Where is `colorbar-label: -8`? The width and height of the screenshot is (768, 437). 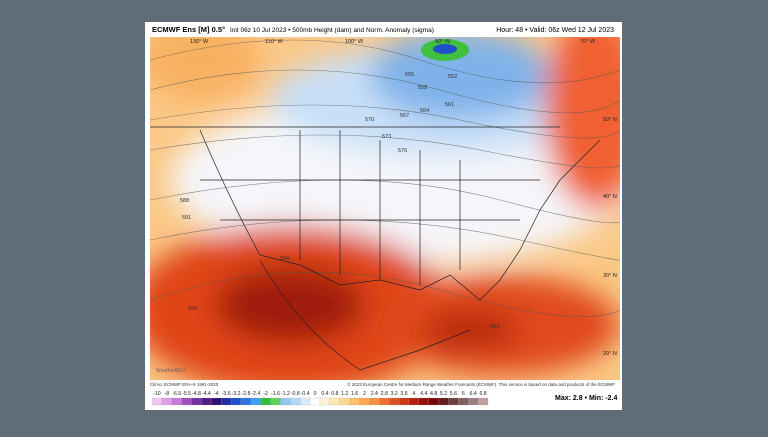
colorbar-label: -8 is located at coordinates (167, 394).